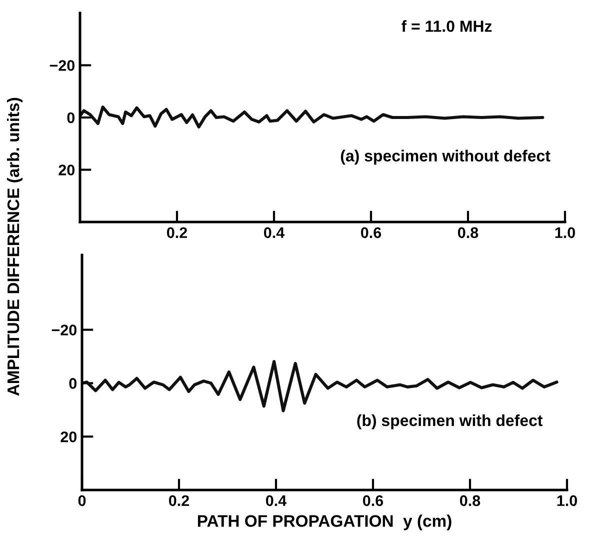 The image size is (590, 548). Describe the element at coordinates (325, 522) in the screenshot. I see `x-axis-title: PATH OF PROPAGATION y (cm)` at that location.